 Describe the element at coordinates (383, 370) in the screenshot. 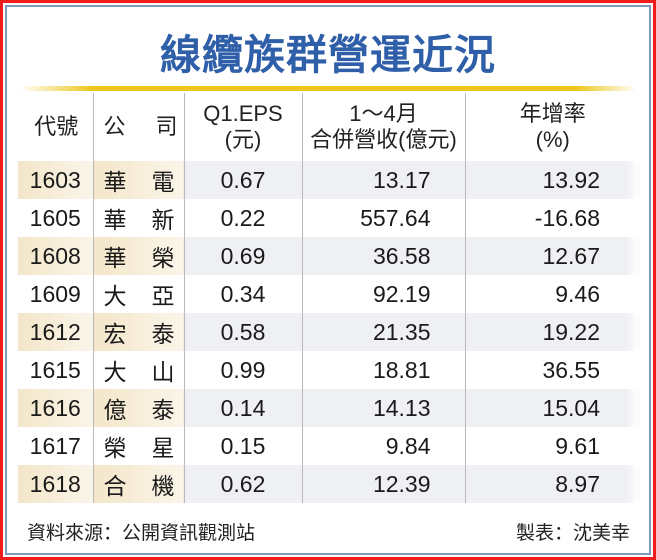

I see `cell-revenue: 18.81` at that location.